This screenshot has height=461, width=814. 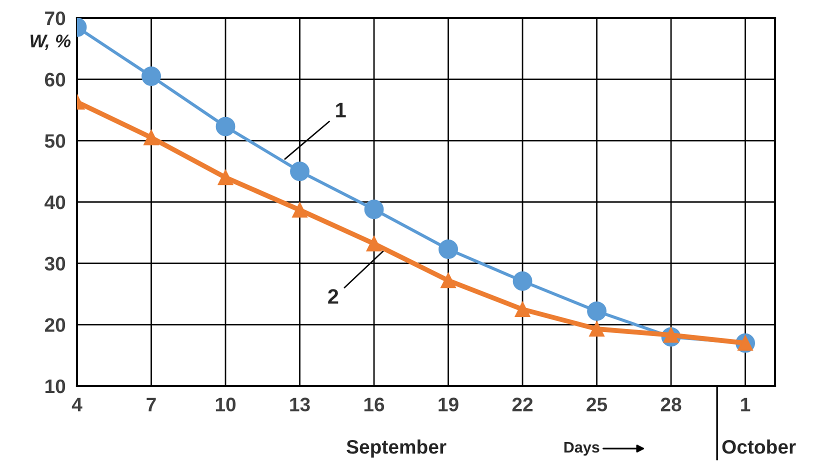 What do you see at coordinates (55, 202) in the screenshot?
I see `y-tick-label: 40` at bounding box center [55, 202].